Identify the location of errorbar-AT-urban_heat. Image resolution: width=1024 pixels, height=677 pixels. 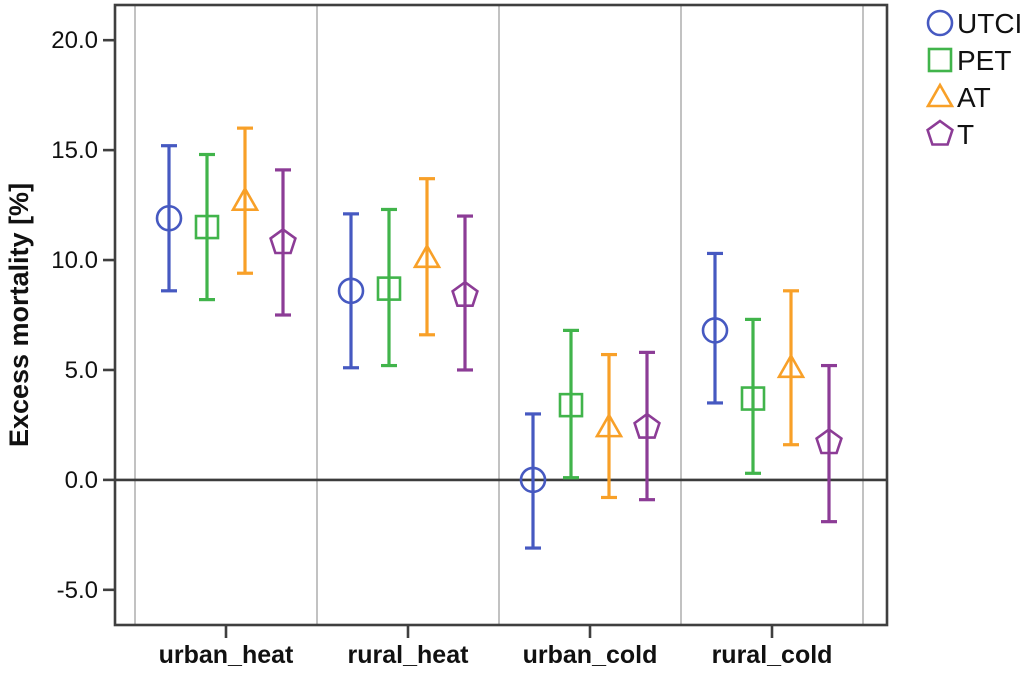
(245, 200).